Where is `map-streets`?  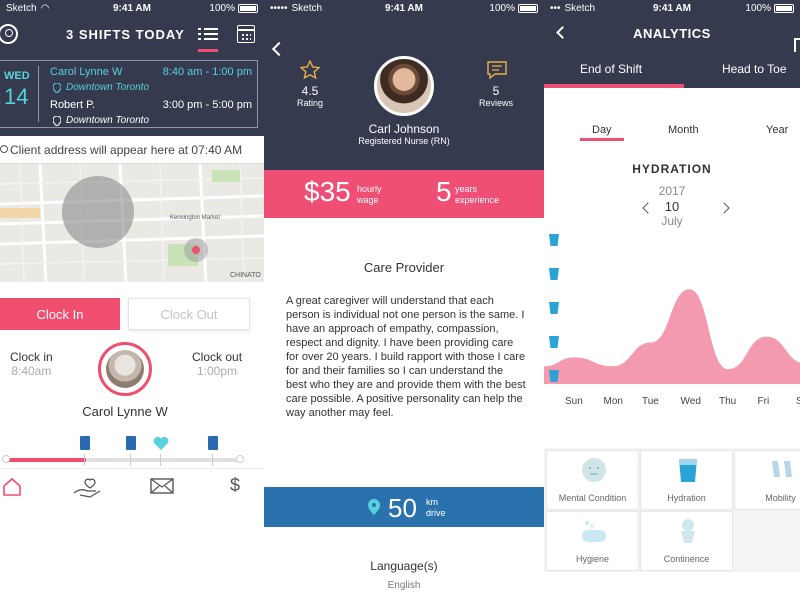 map-streets is located at coordinates (132, 223).